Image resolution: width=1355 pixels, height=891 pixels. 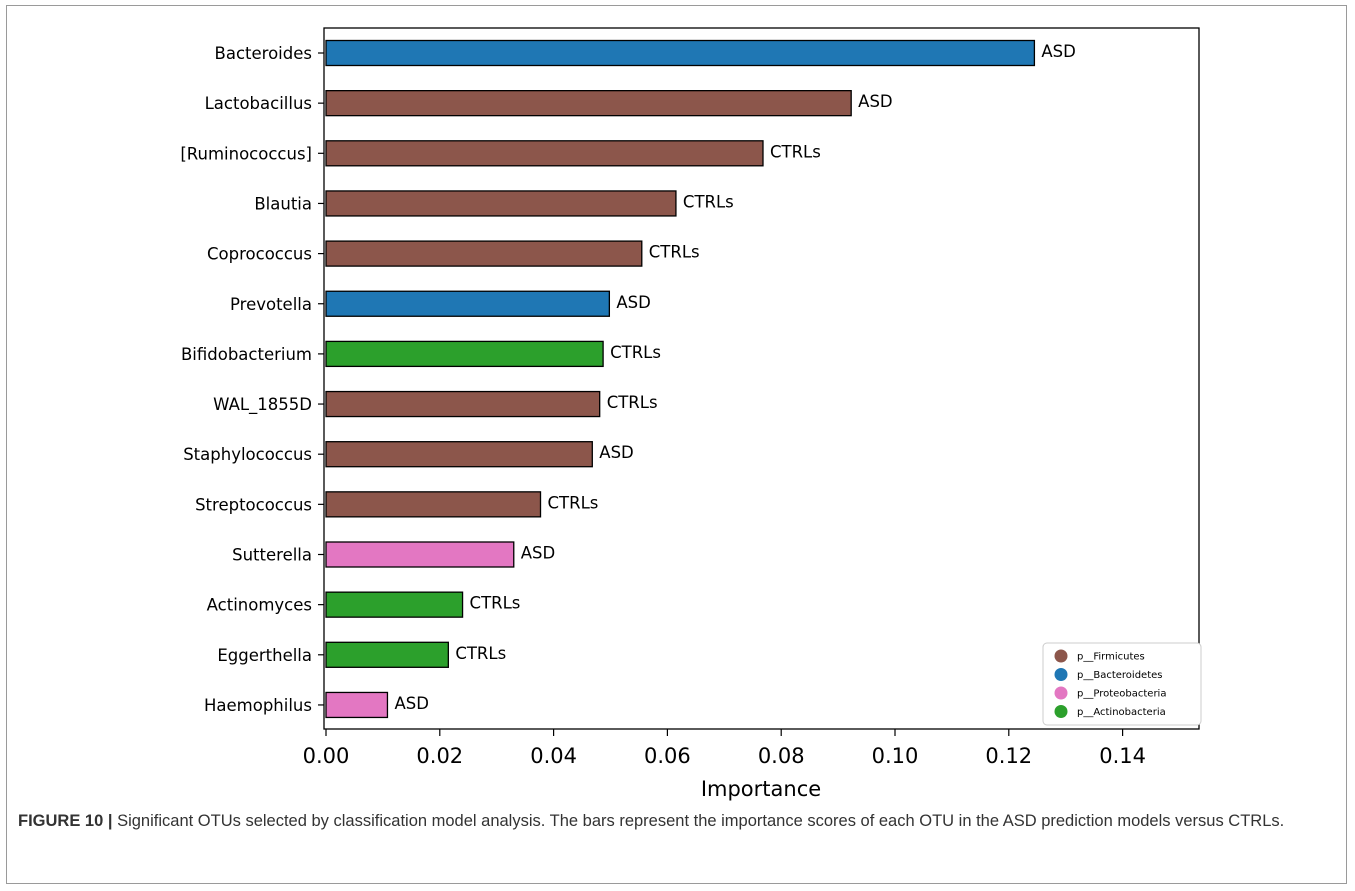 What do you see at coordinates (283, 203) in the screenshot?
I see `y-tick-label: Blautia` at bounding box center [283, 203].